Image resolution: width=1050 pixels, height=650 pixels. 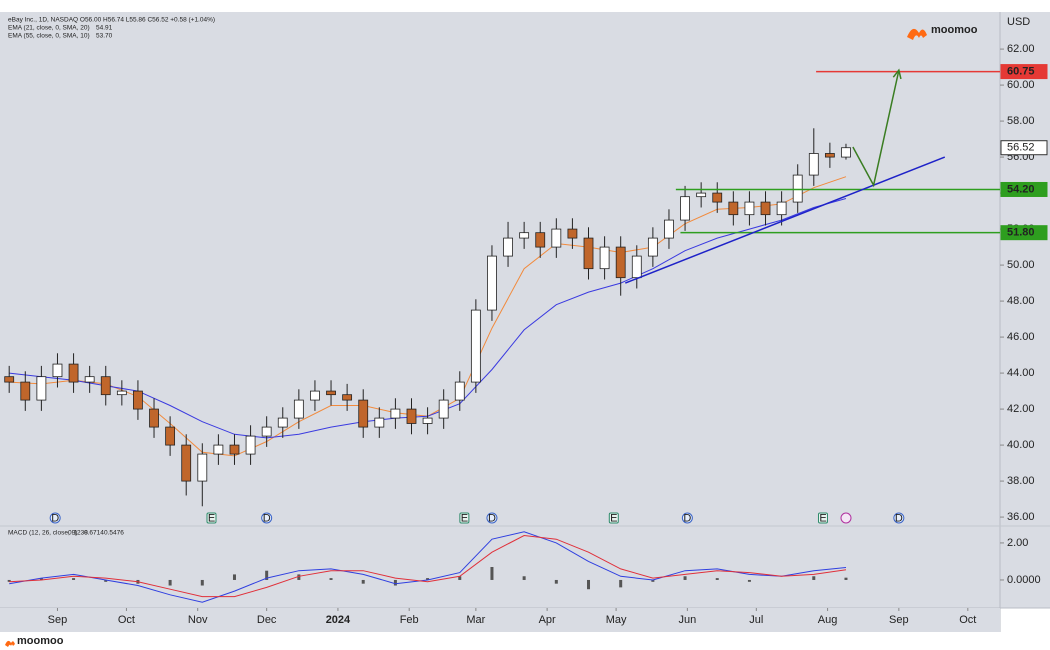 I want to click on y-tick-label: 62.00, so click(x=1021, y=49).